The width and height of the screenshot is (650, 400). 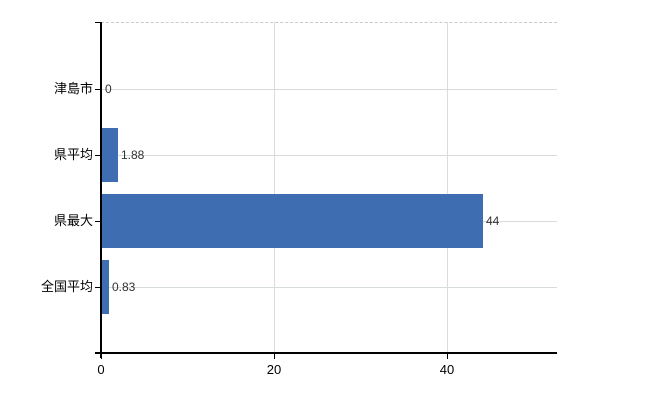 I want to click on x-tick-label: 20, so click(x=274, y=369).